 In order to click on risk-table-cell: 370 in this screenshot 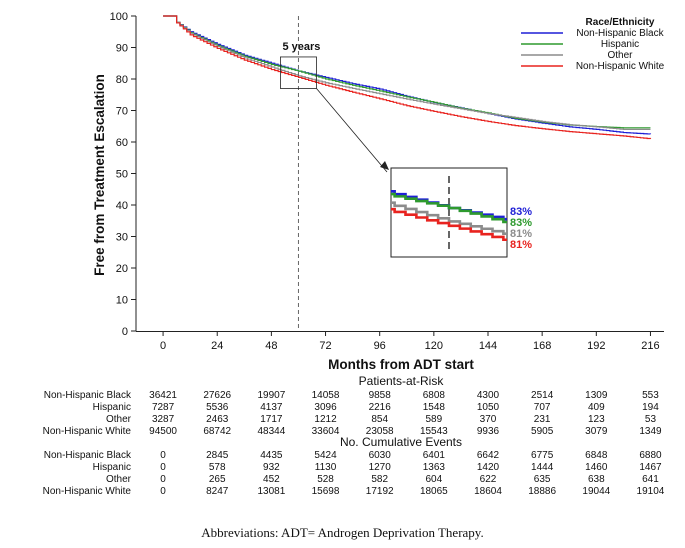, I will do `click(488, 419)`.